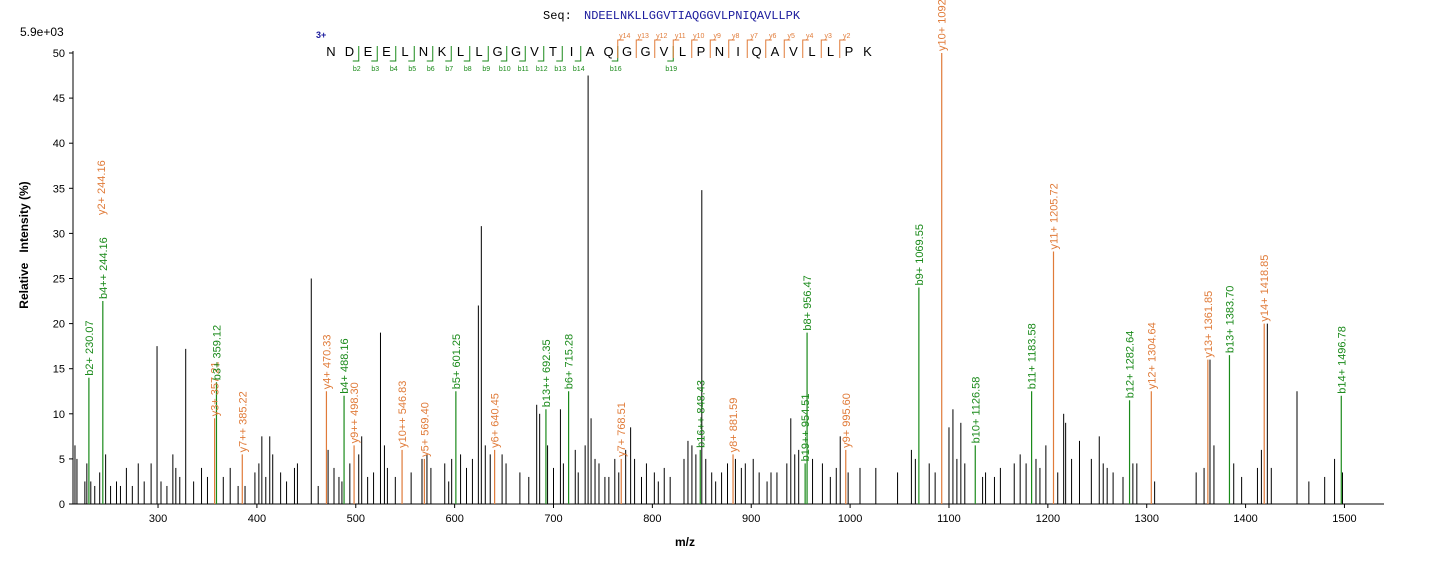 The width and height of the screenshot is (1436, 562). What do you see at coordinates (90, 347) in the screenshot?
I see `peak-label: b2+ 230.07` at bounding box center [90, 347].